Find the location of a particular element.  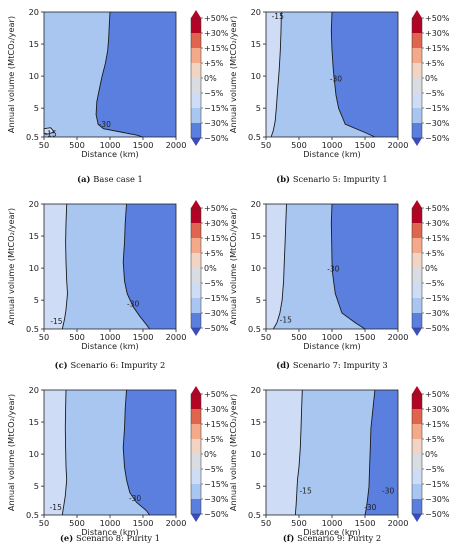

y-tick-label: 20 is located at coordinates (34, 12).